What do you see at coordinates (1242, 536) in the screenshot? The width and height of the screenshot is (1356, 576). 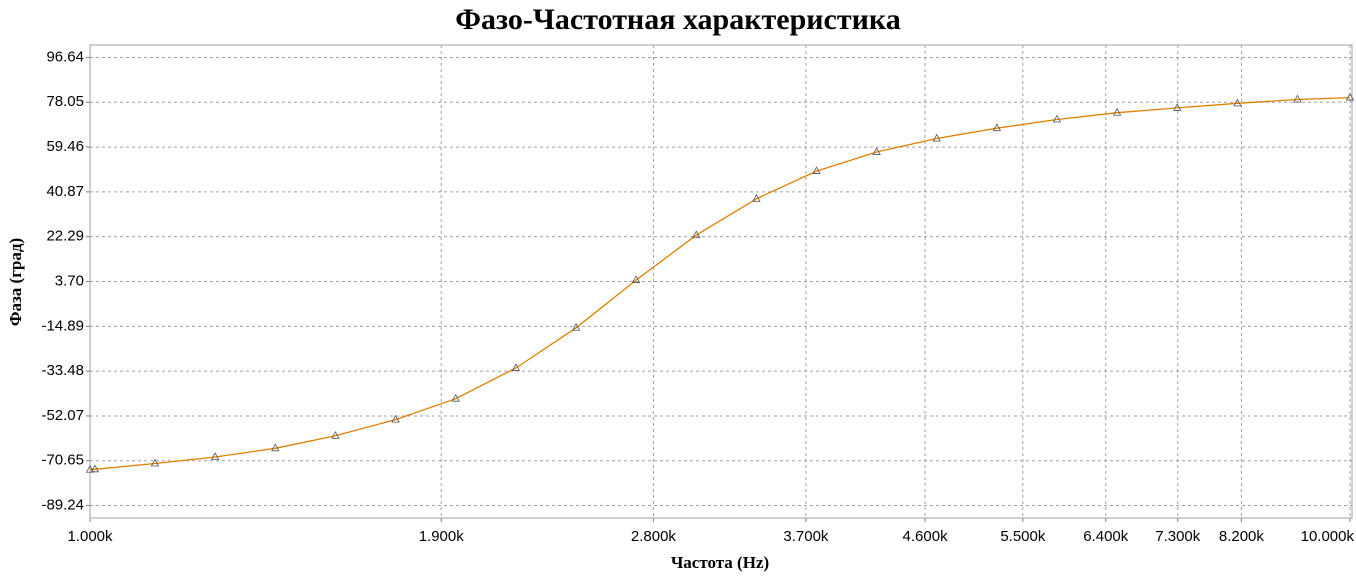 I see `x-tick-label: 8.200k` at bounding box center [1242, 536].